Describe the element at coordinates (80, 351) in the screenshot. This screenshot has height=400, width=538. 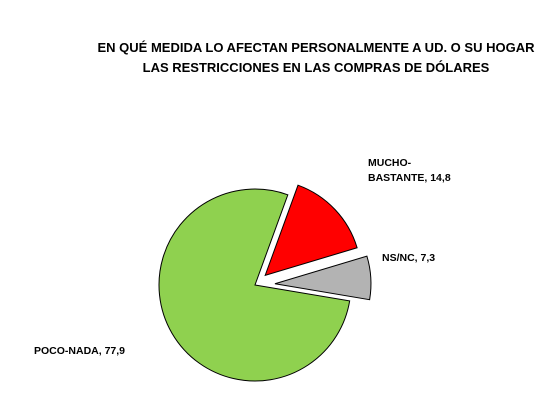
I see `slice-label: POCO-NADA, 77,9` at that location.